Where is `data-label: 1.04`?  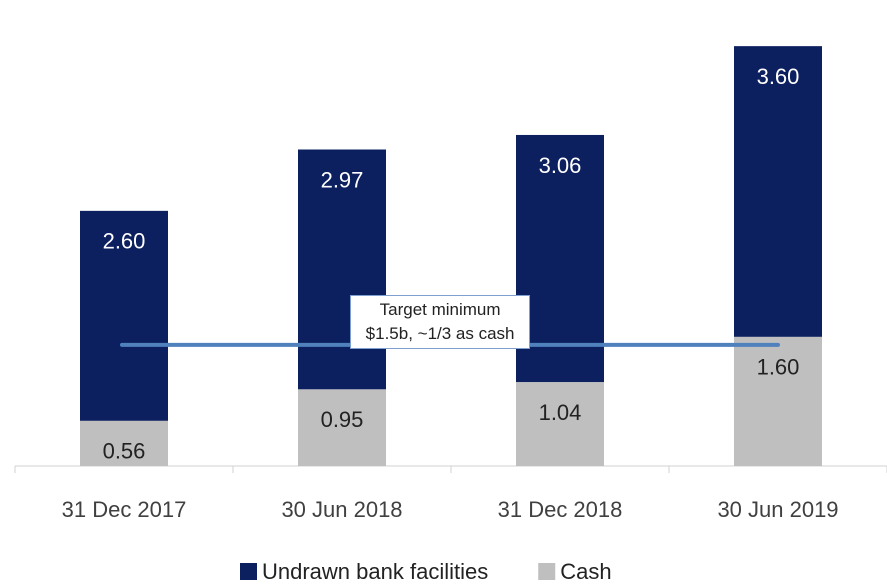 data-label: 1.04 is located at coordinates (560, 412).